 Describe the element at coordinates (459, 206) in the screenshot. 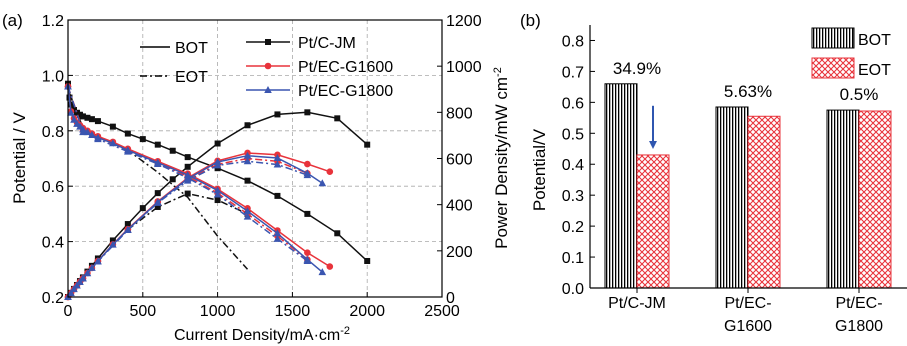

I see `y2-tick-label: 400` at that location.